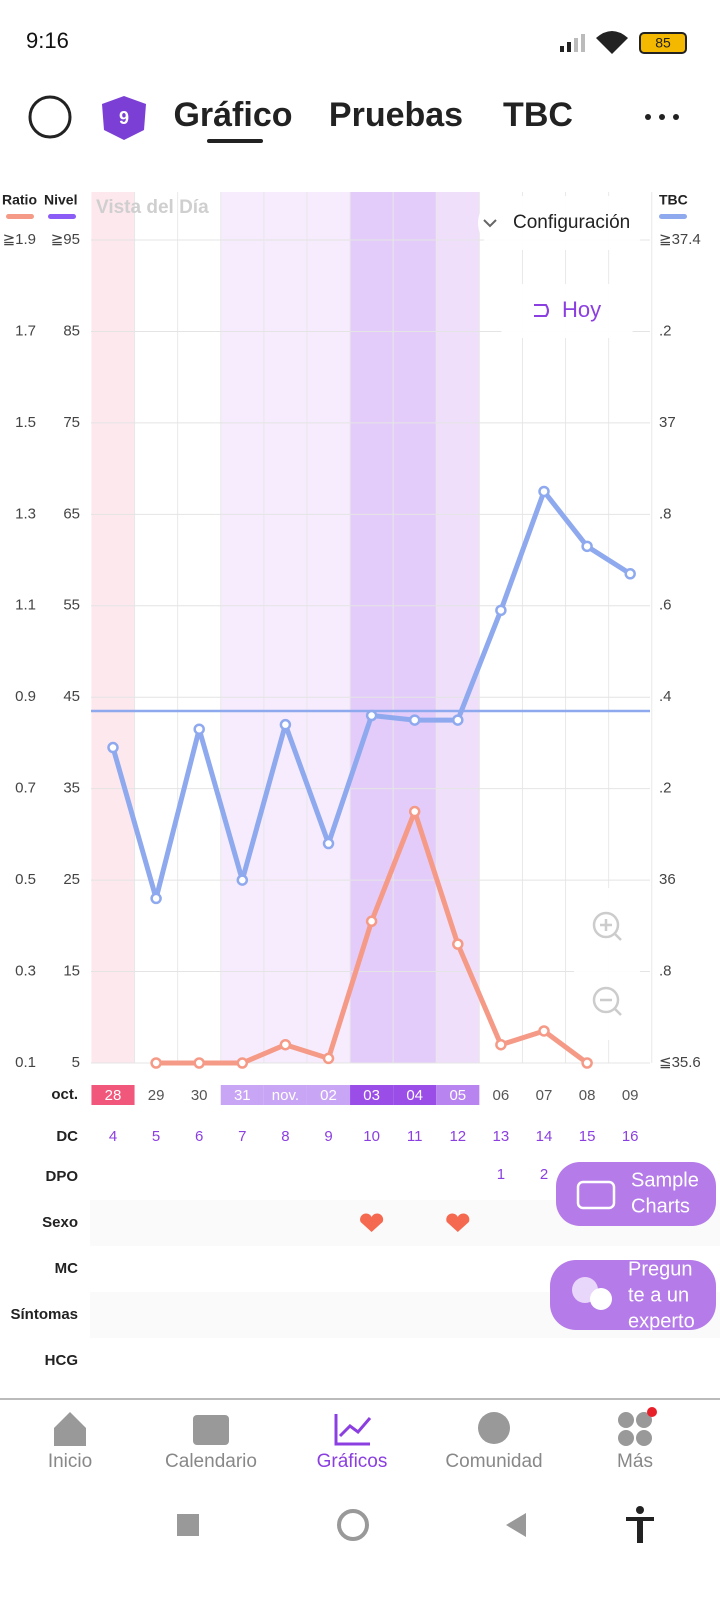 The image size is (720, 1600). Describe the element at coordinates (71, 422) in the screenshot. I see `nivel-tick-label: 75` at that location.